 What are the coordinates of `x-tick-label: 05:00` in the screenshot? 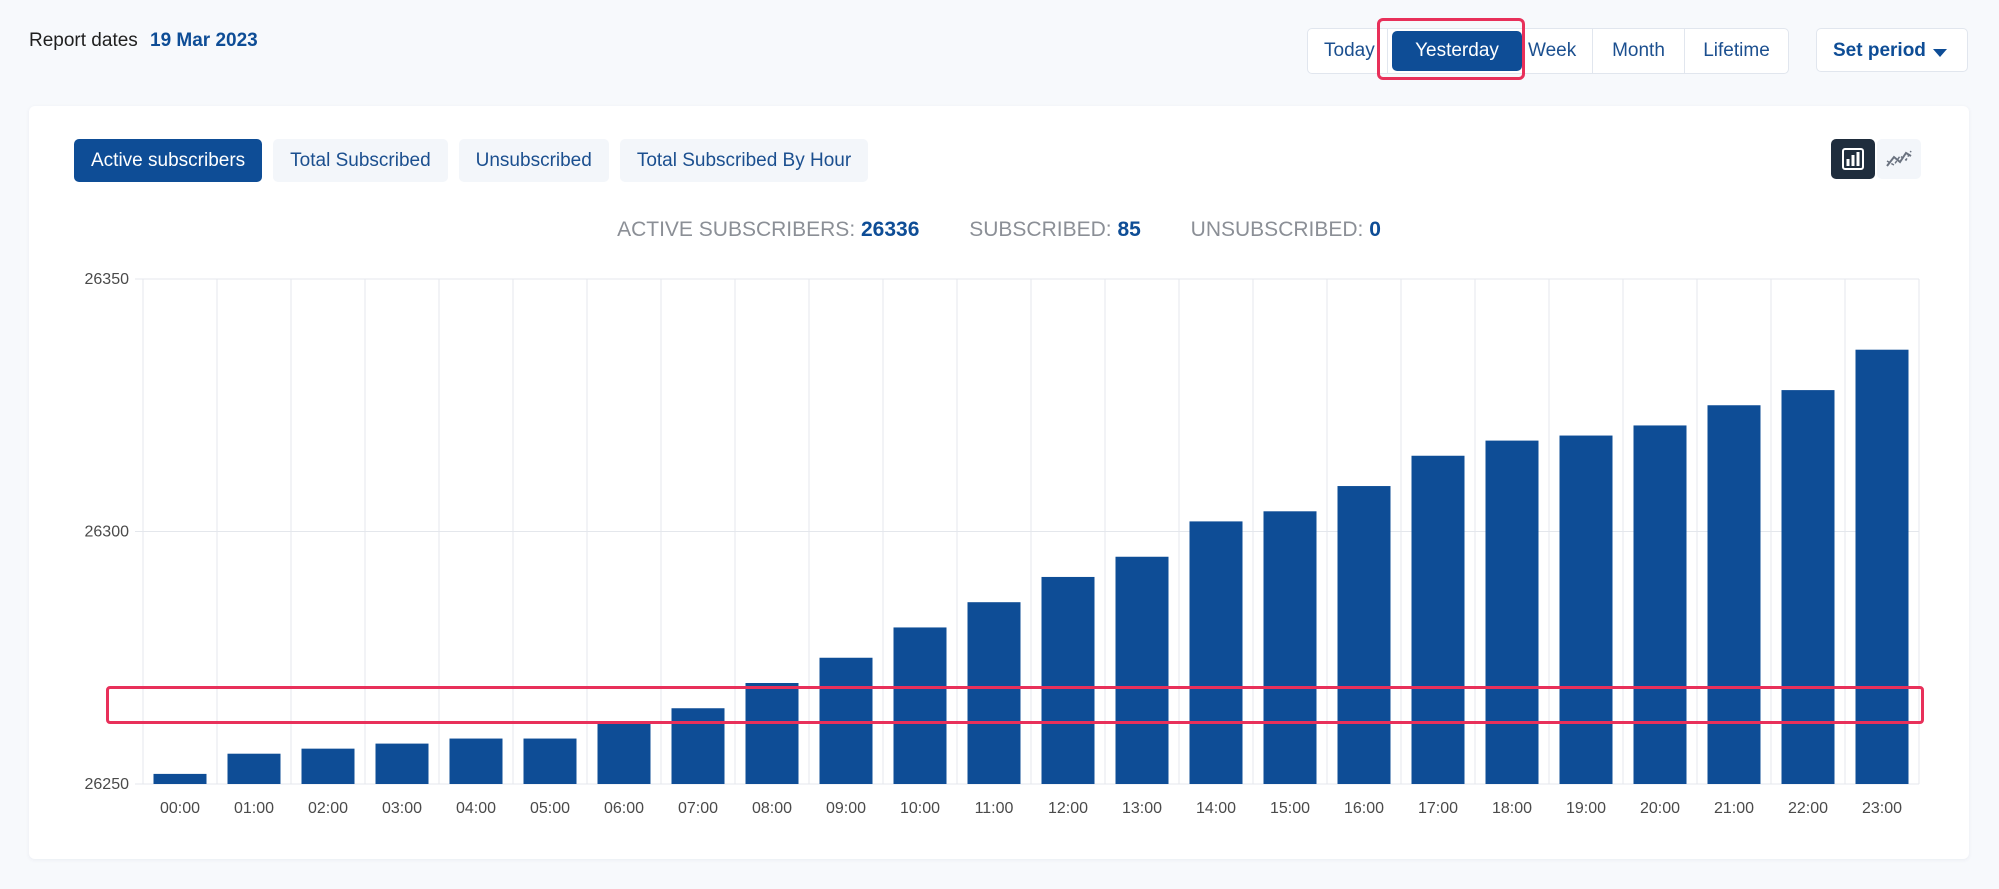 It's located at (550, 808).